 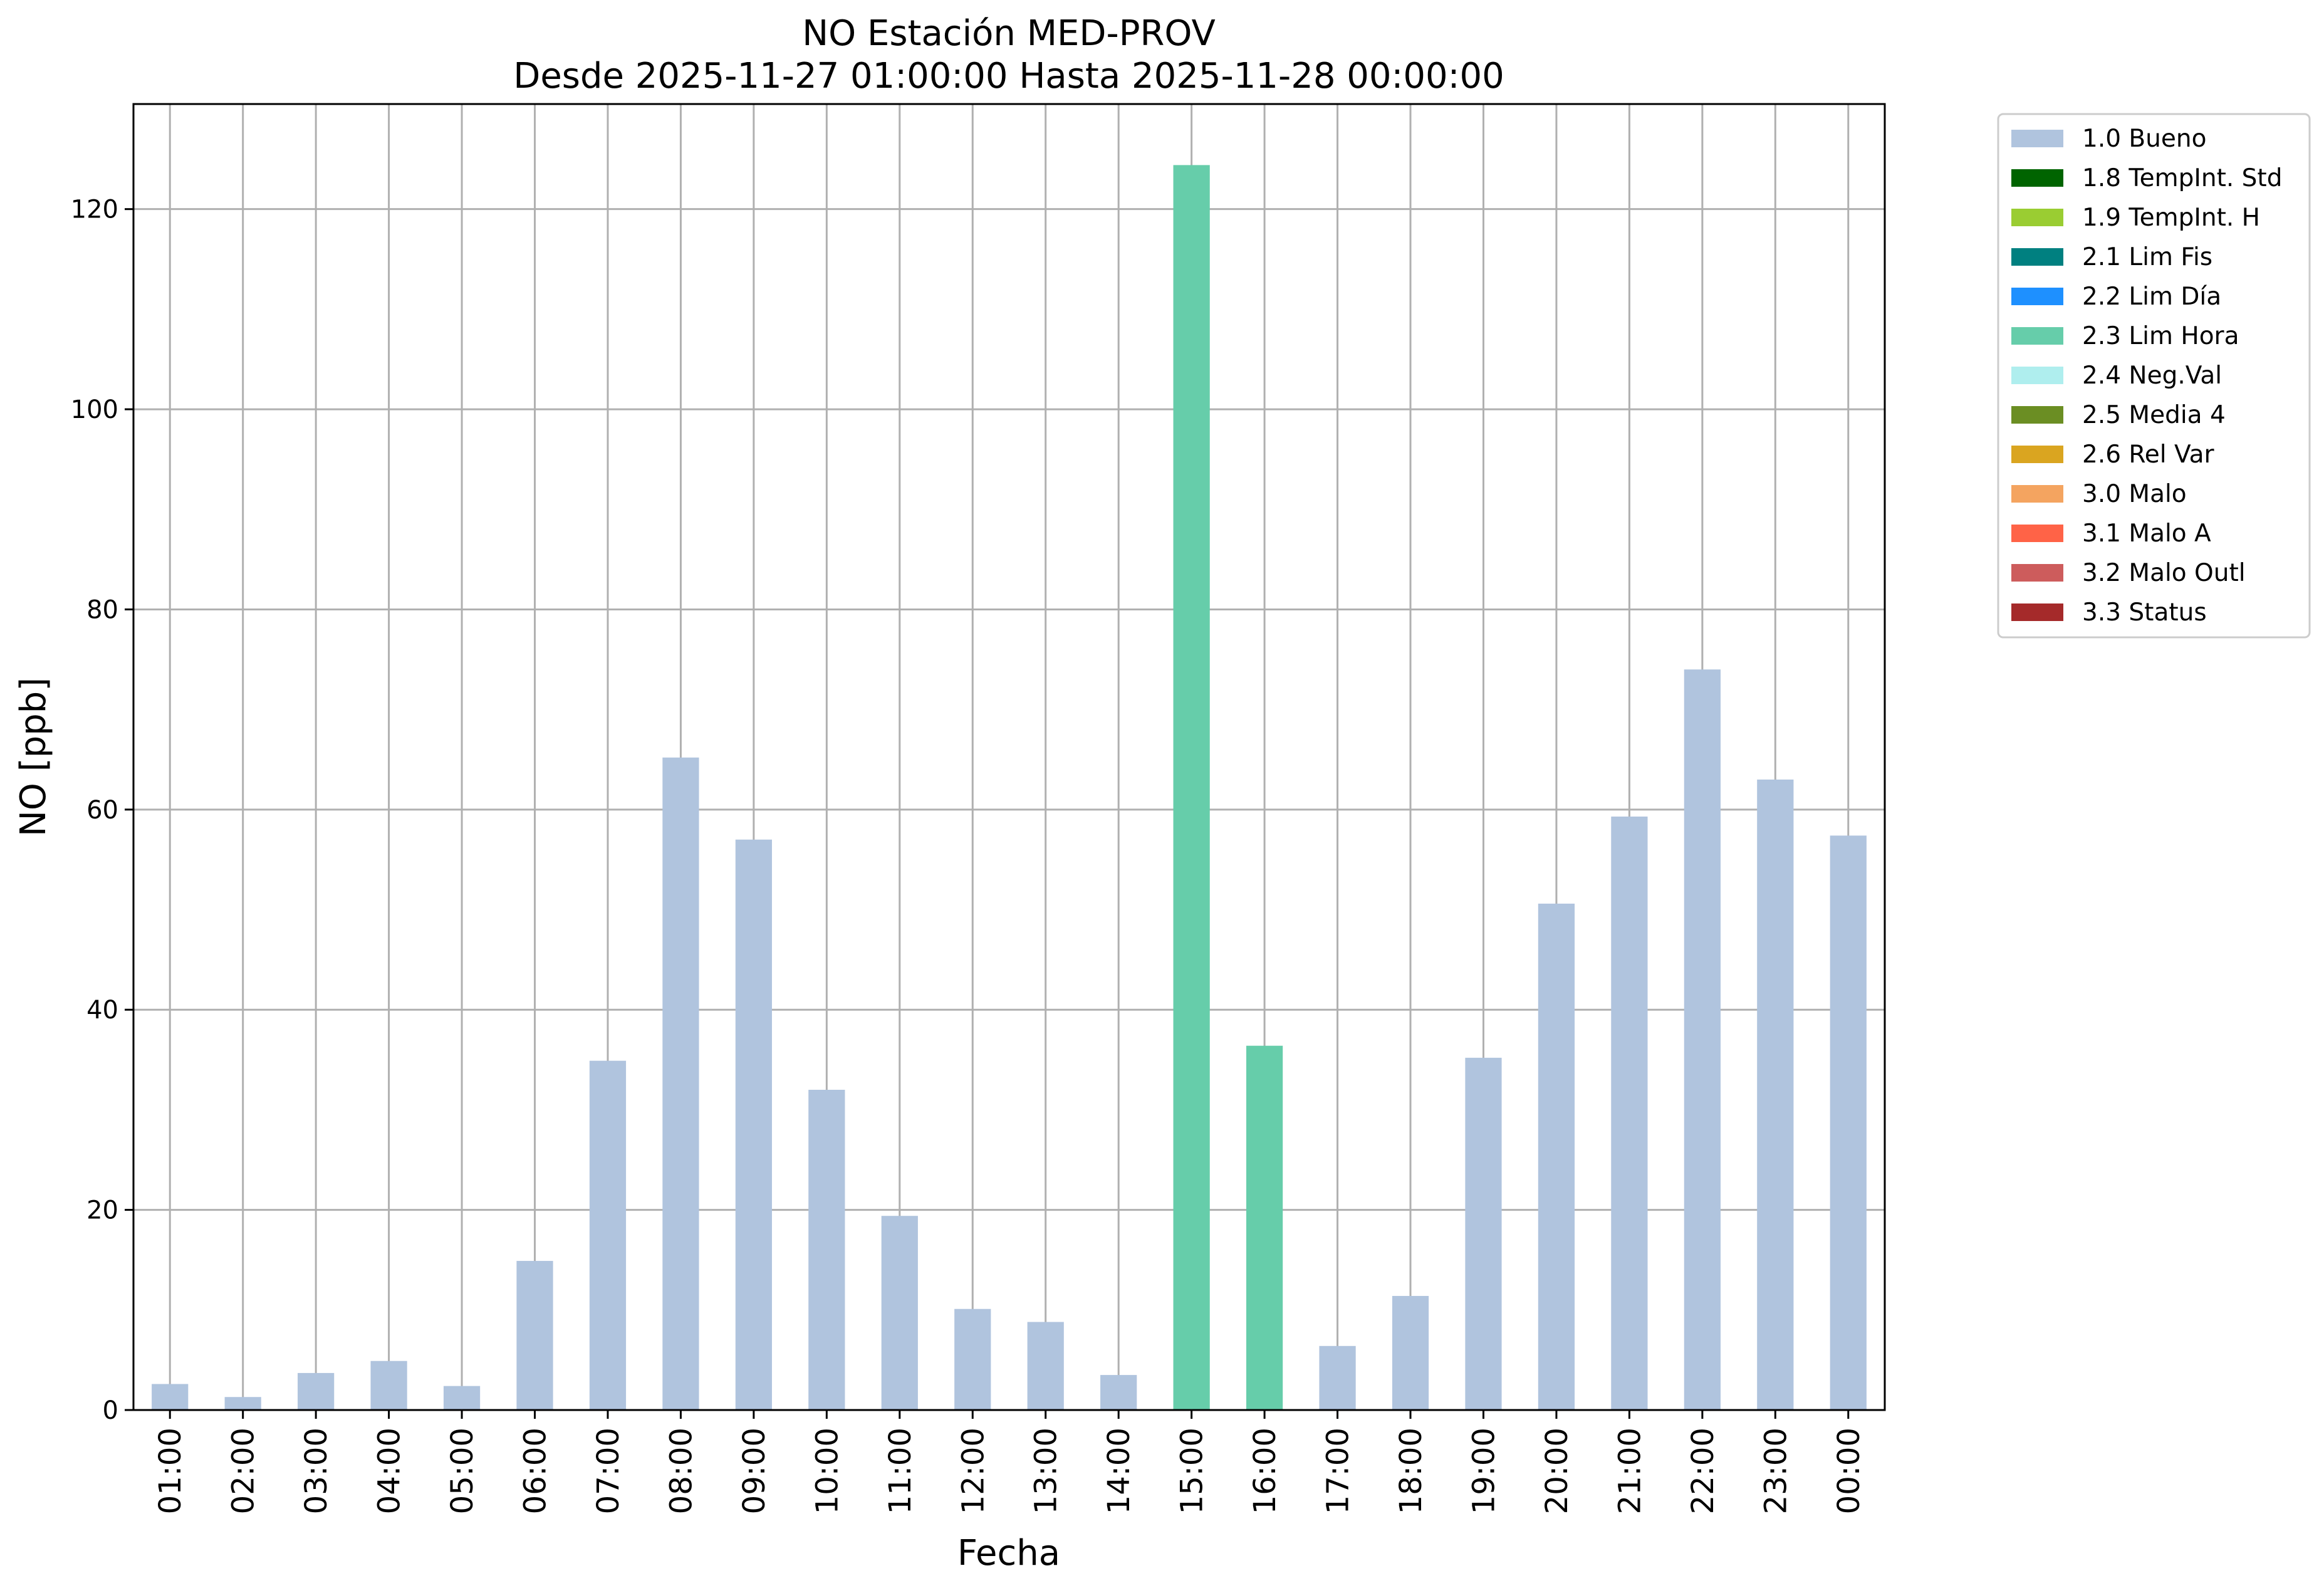 I want to click on x-tick-label: 11:00, so click(x=900, y=1471).